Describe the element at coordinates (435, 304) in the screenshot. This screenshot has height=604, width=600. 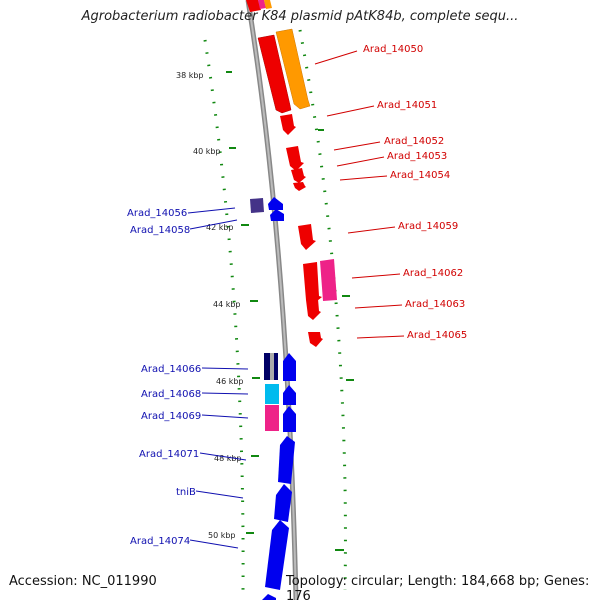
I see `gene-label: Arad_14063` at that location.